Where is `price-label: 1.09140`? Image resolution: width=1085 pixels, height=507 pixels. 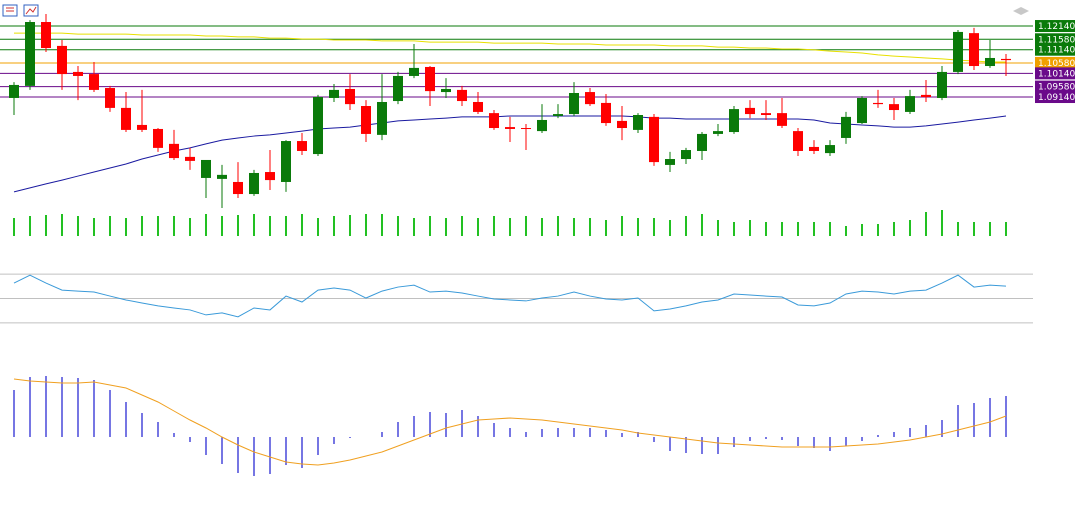 price-label: 1.09140 is located at coordinates (1056, 98).